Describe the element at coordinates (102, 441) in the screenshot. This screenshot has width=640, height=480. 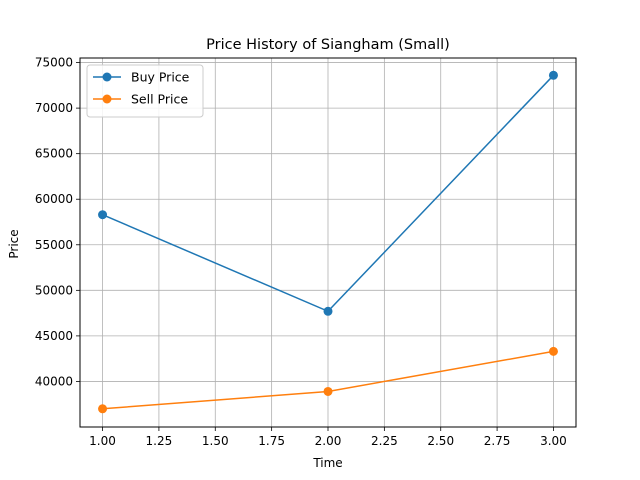
I see `x-tick-label: 1.00` at that location.